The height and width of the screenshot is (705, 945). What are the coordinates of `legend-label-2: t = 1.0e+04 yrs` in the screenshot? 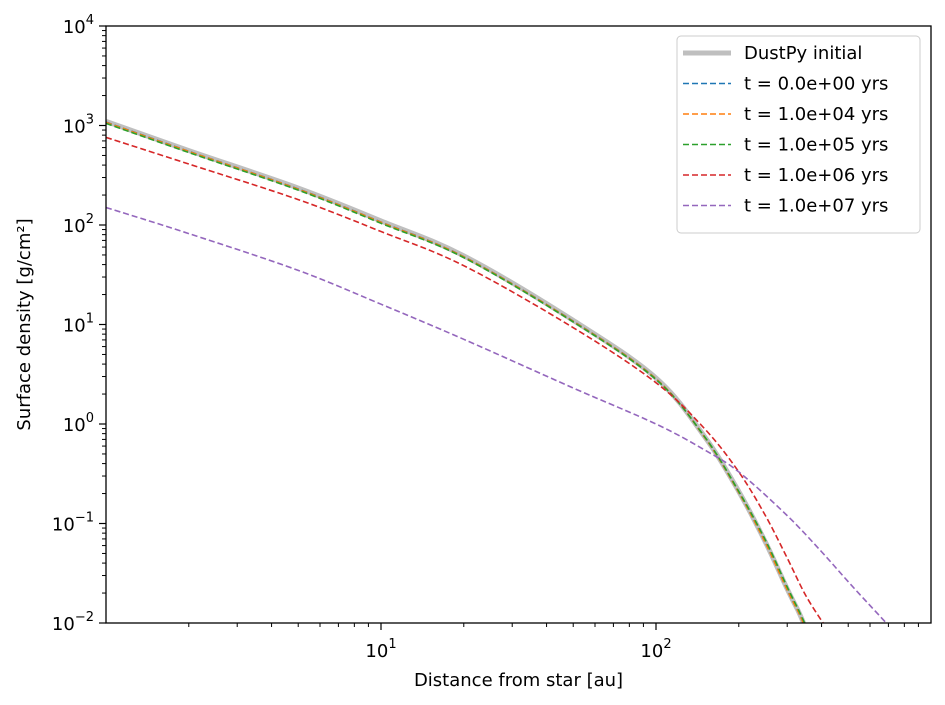 It's located at (816, 114).